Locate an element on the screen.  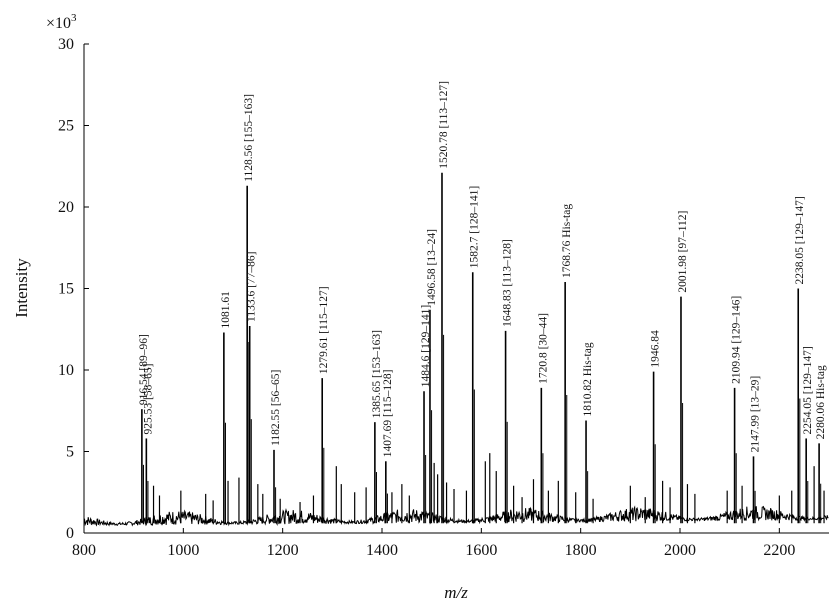
peak-label: 2238.05 [129–147] is located at coordinates (800, 240).